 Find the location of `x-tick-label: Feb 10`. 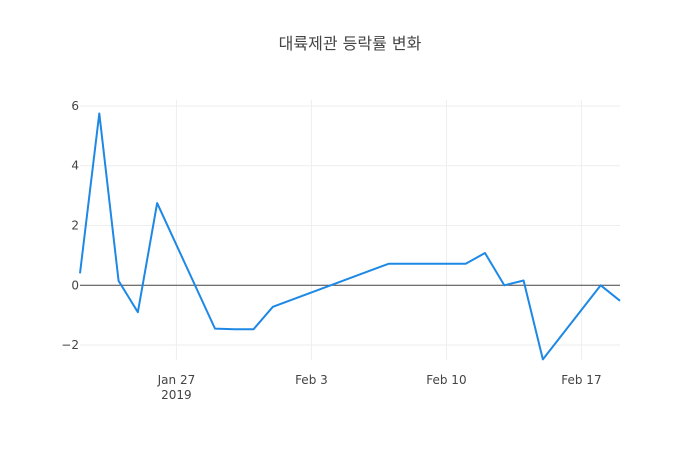

x-tick-label: Feb 10 is located at coordinates (446, 380).